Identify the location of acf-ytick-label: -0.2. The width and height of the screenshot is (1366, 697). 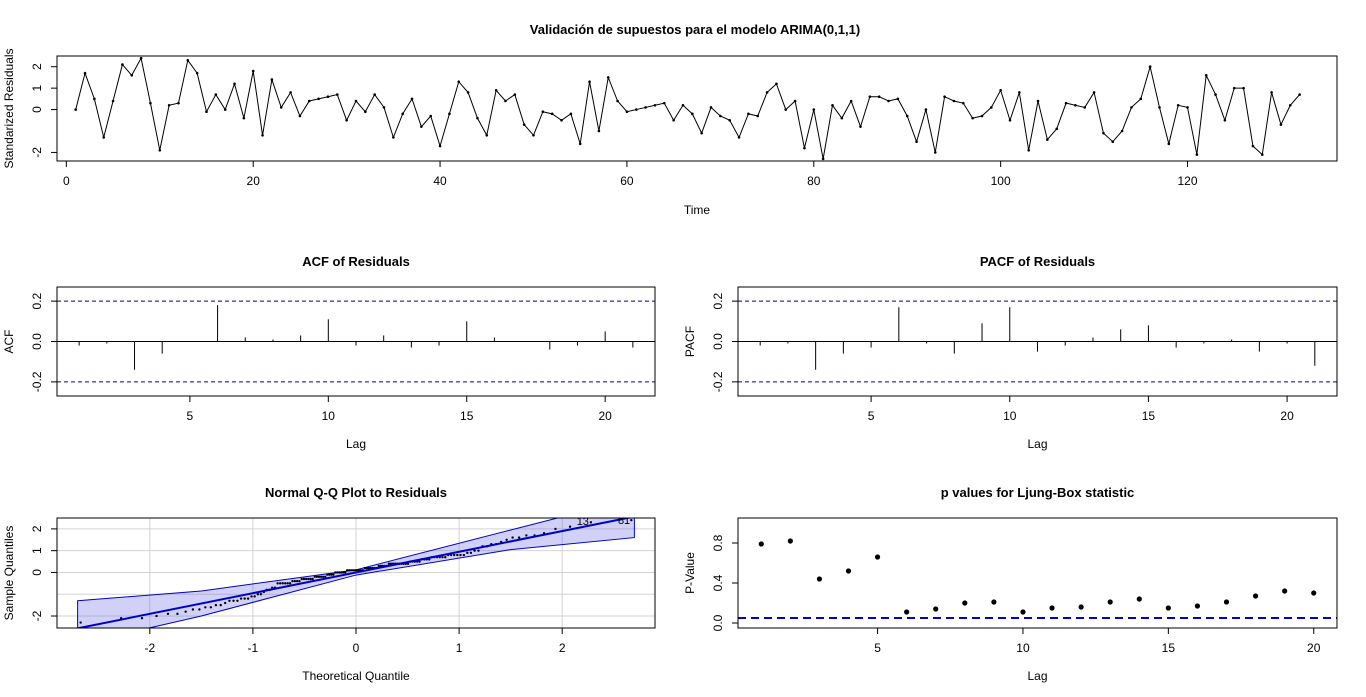
(37, 381).